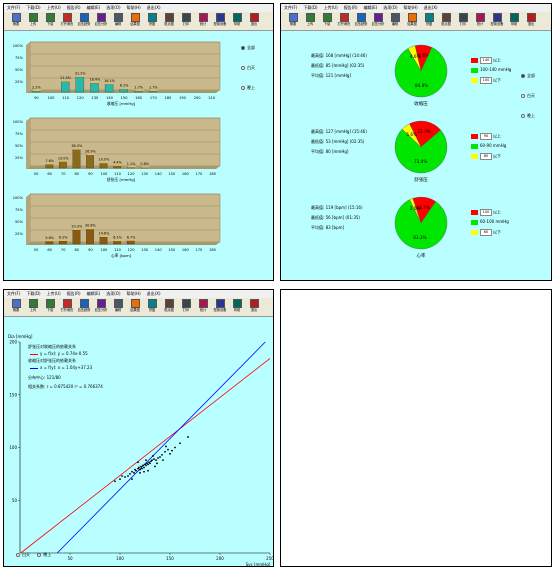 This screenshot has width=556, height=570. What do you see at coordinates (67, 24) in the screenshot?
I see `toolbar-label-3: 打开病历` at bounding box center [67, 24].